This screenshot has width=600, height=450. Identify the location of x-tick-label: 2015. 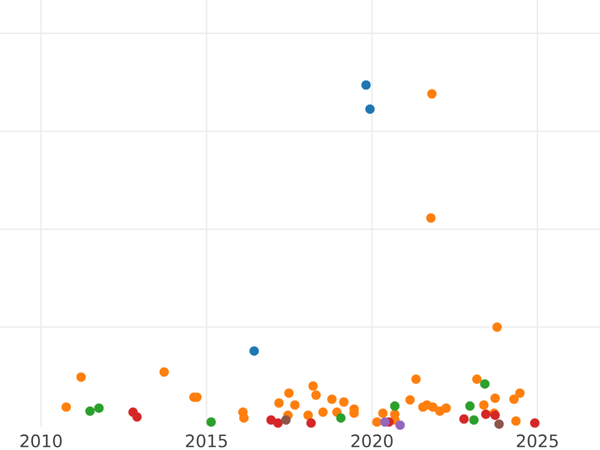
(206, 441).